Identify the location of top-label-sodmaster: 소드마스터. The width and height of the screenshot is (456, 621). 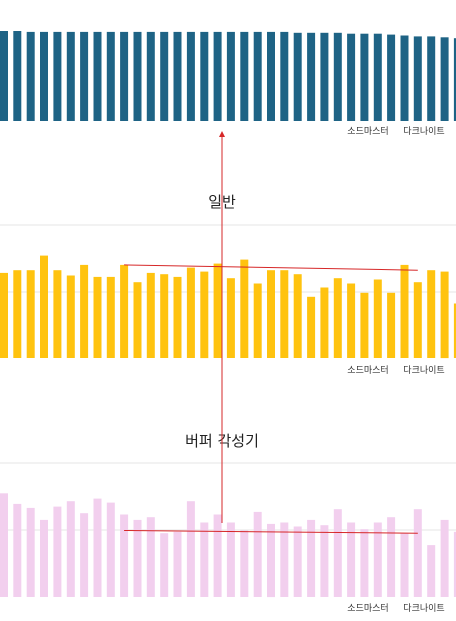
(367, 131).